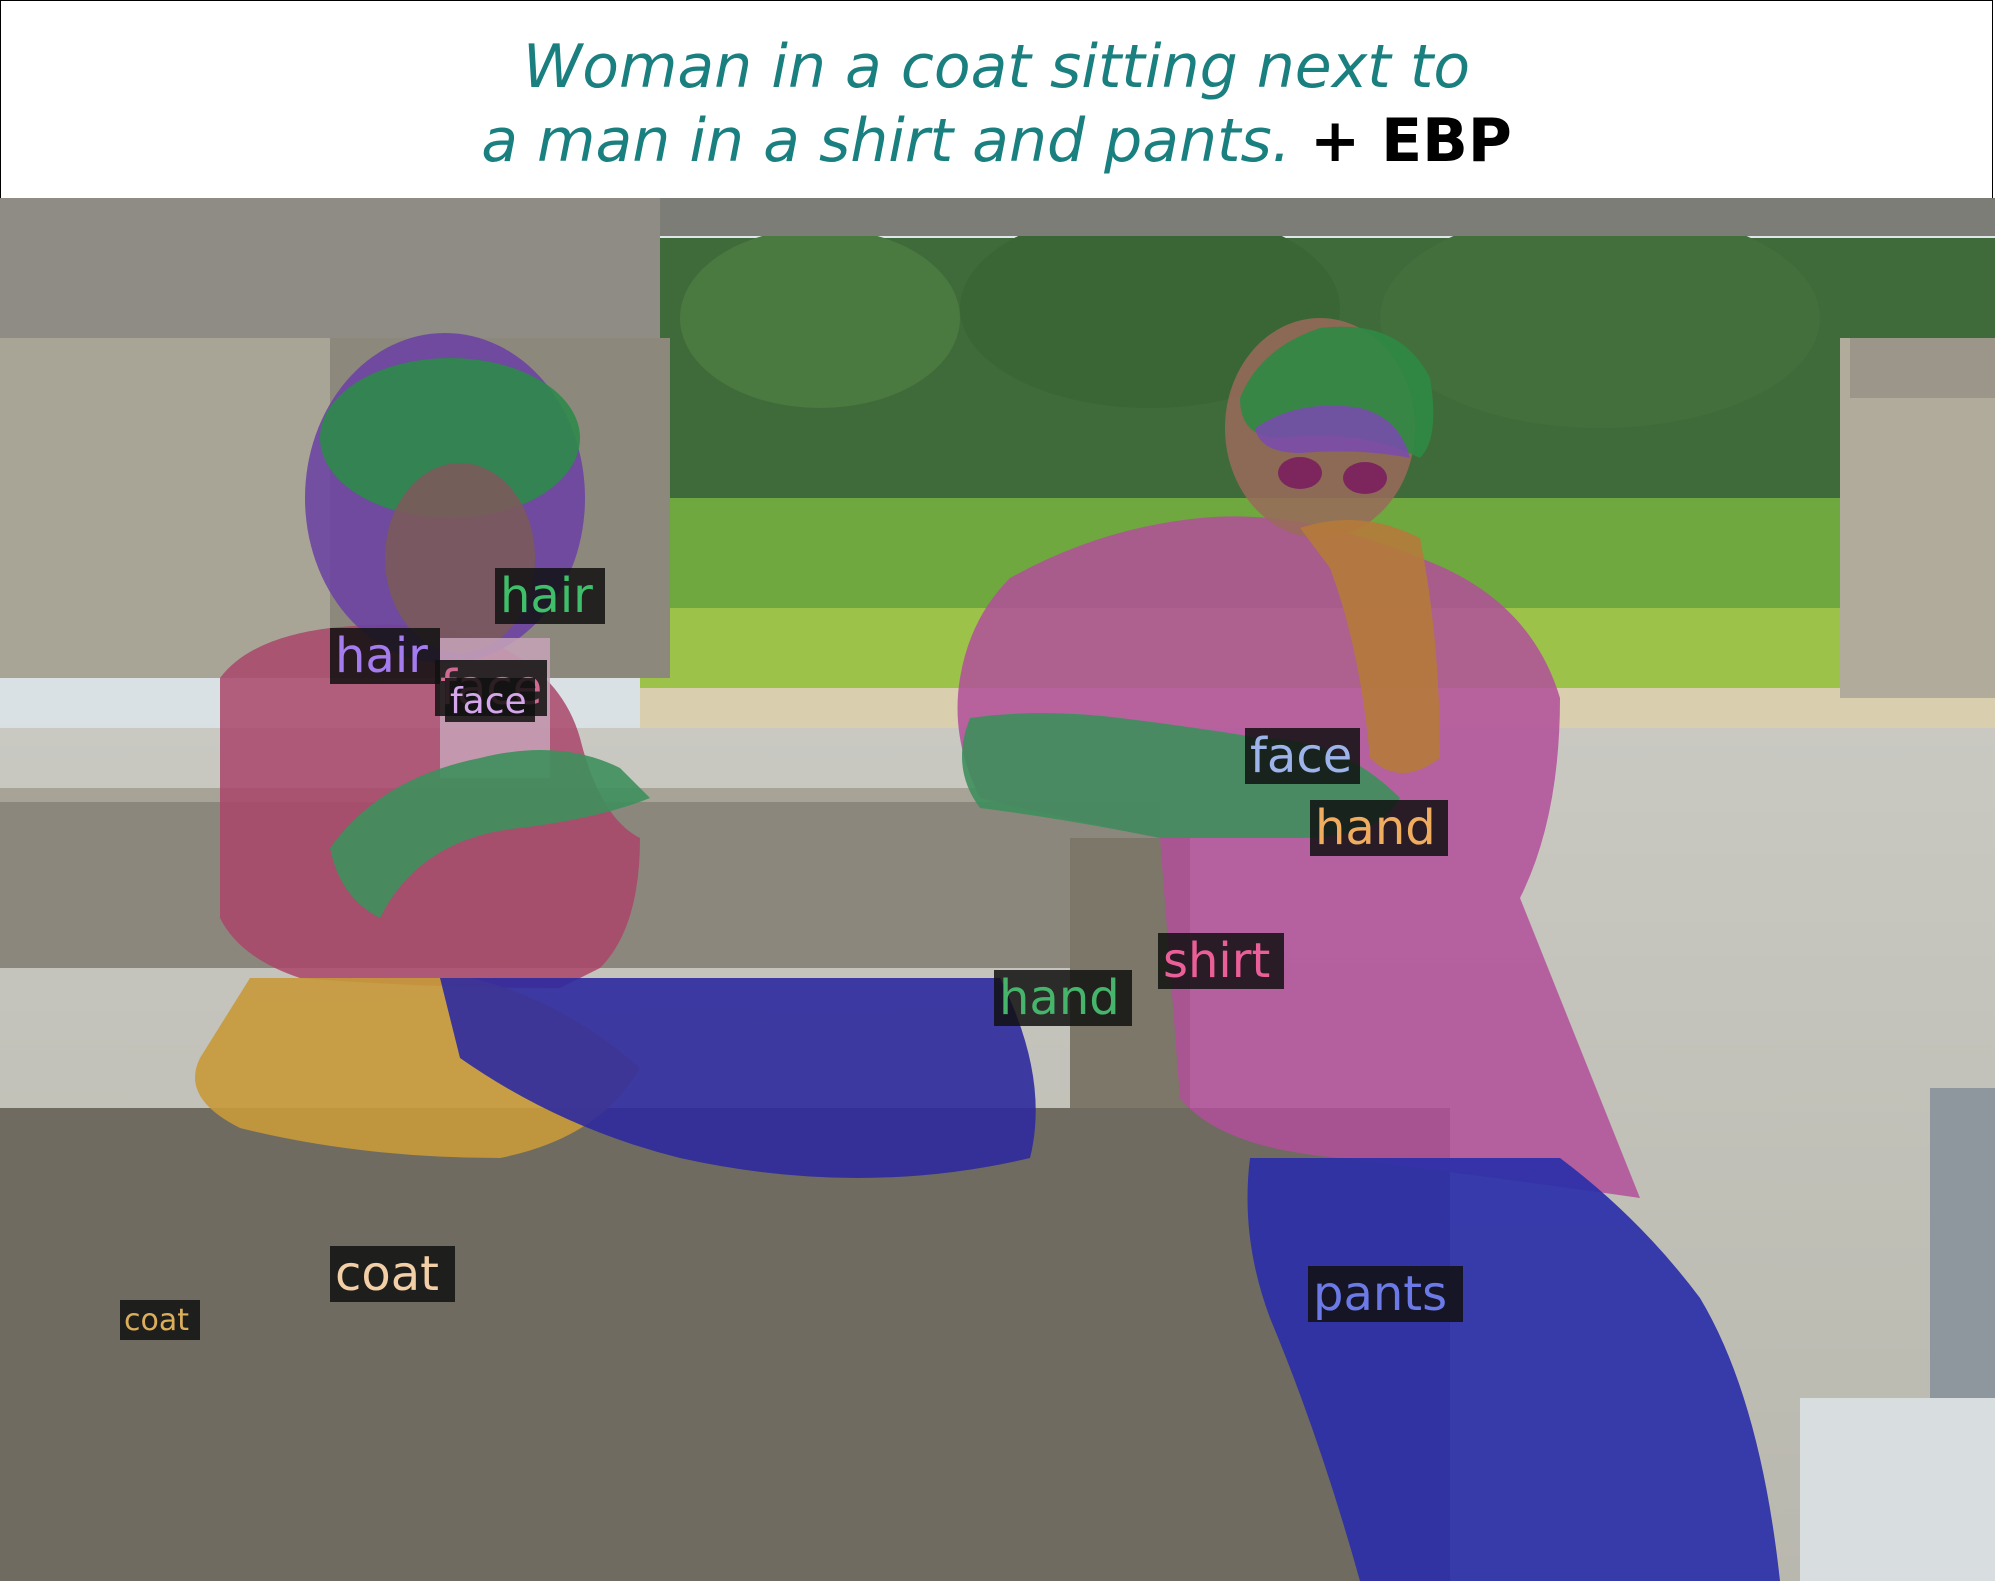  Describe the element at coordinates (1897, 1489) in the screenshot. I see `boat-edge` at that location.